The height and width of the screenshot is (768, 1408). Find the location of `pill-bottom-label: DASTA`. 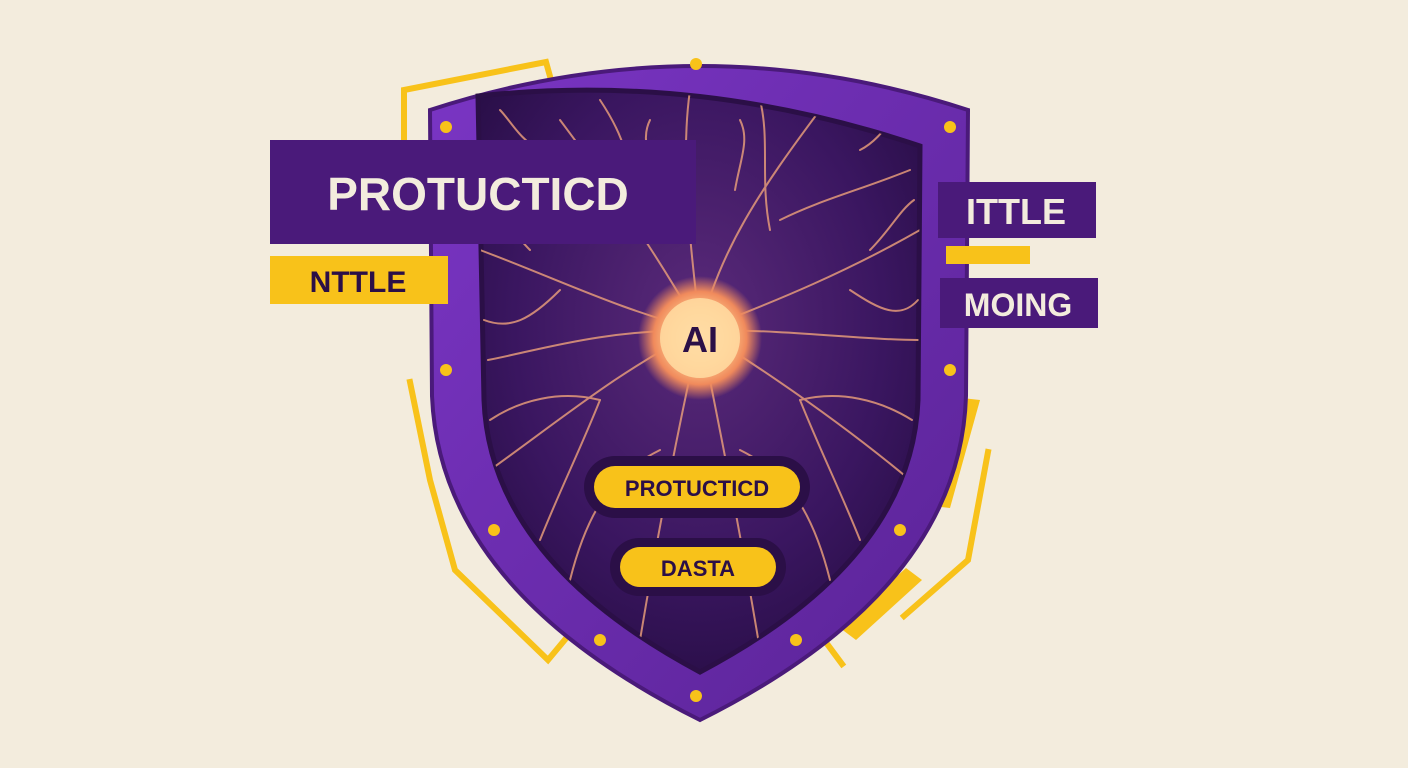

pill-bottom-label: DASTA is located at coordinates (698, 568).